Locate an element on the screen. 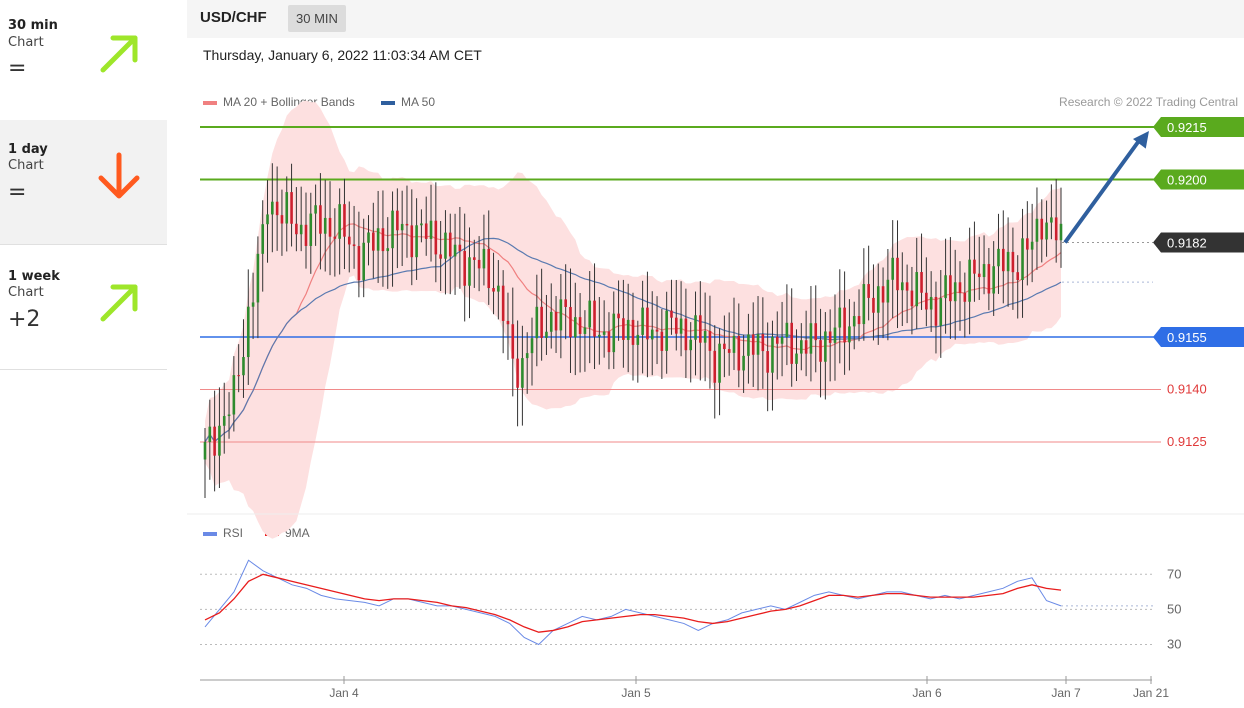 The width and height of the screenshot is (1244, 708). legend-ma20: MA 20 + Bollinger Bands is located at coordinates (279, 102).